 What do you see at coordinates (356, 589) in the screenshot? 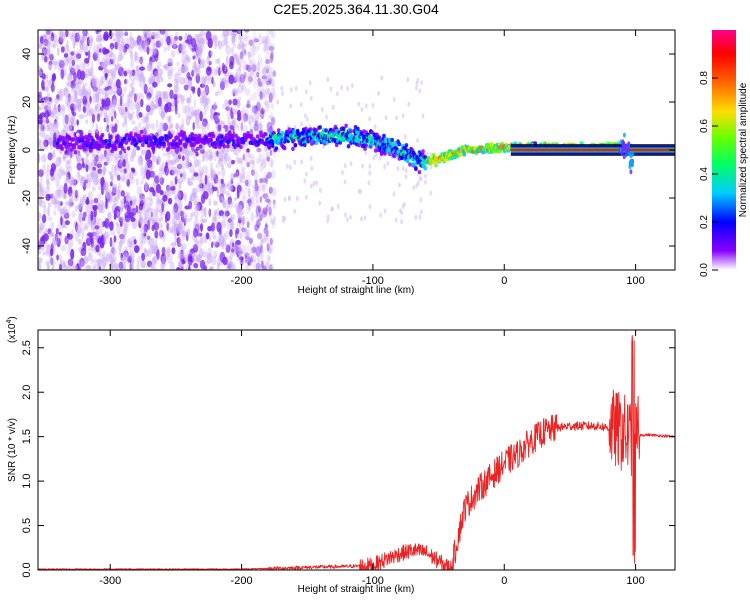
I see `snr-xlabel: Height of straight line (km)` at bounding box center [356, 589].